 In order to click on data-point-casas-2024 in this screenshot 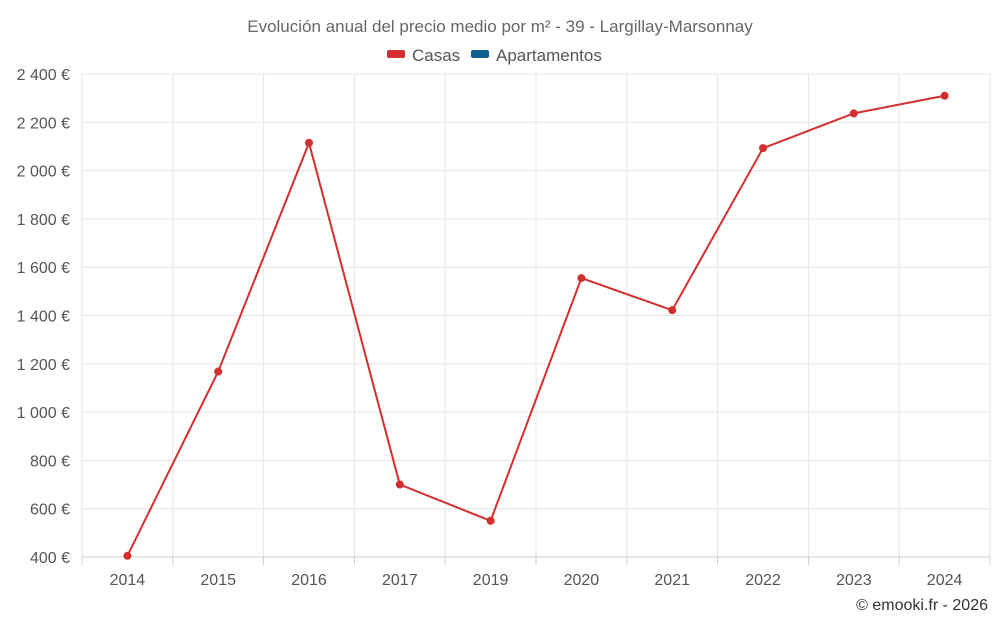, I will do `click(944, 95)`.